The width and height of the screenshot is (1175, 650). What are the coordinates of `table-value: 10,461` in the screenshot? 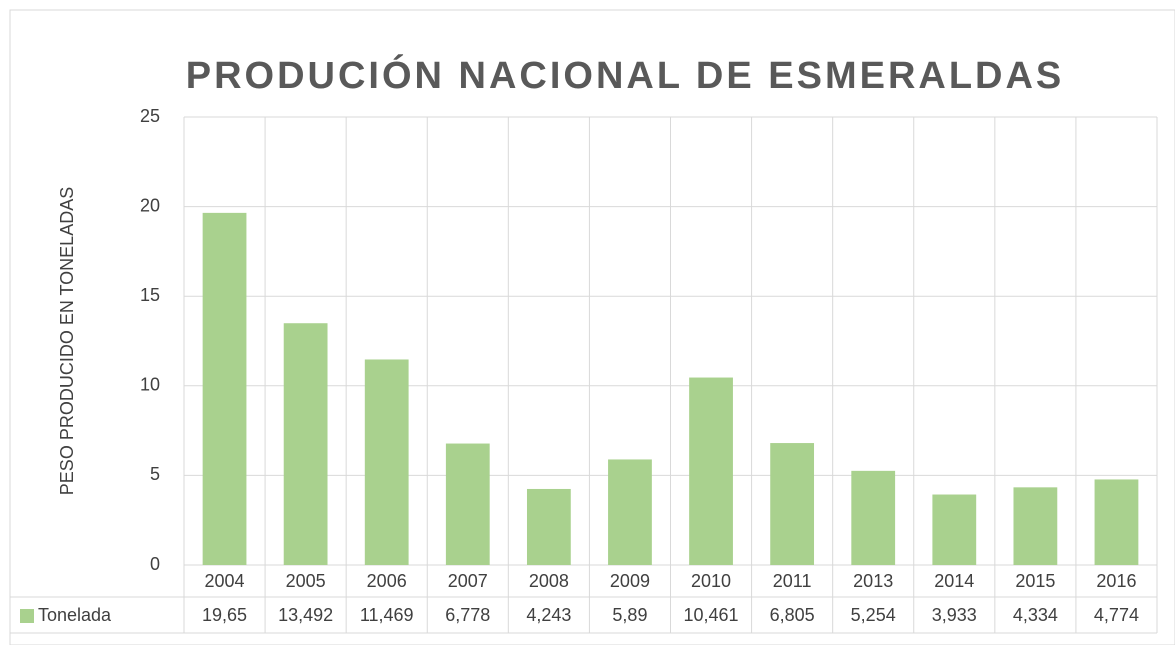 It's located at (711, 615).